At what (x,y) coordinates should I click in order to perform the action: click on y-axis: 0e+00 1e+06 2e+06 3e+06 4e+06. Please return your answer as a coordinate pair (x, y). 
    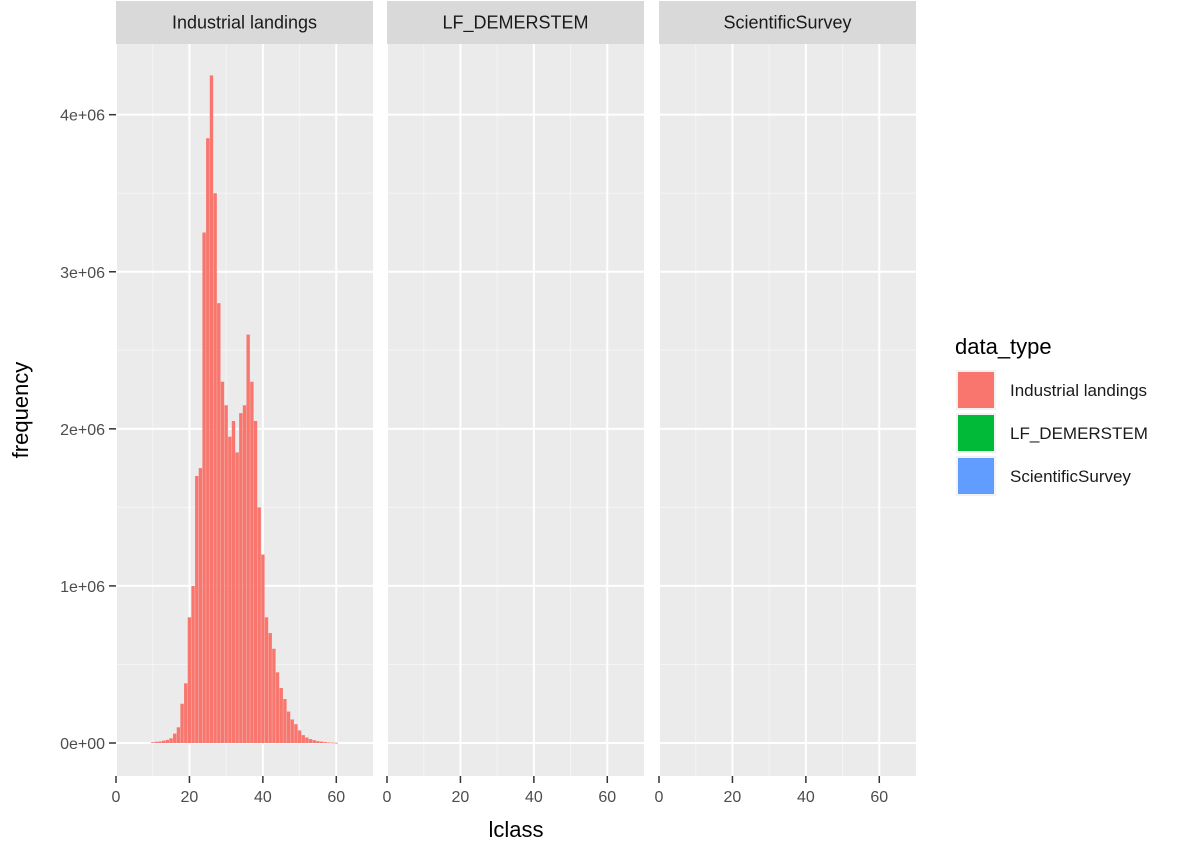
    Looking at the image, I should click on (88, 430).